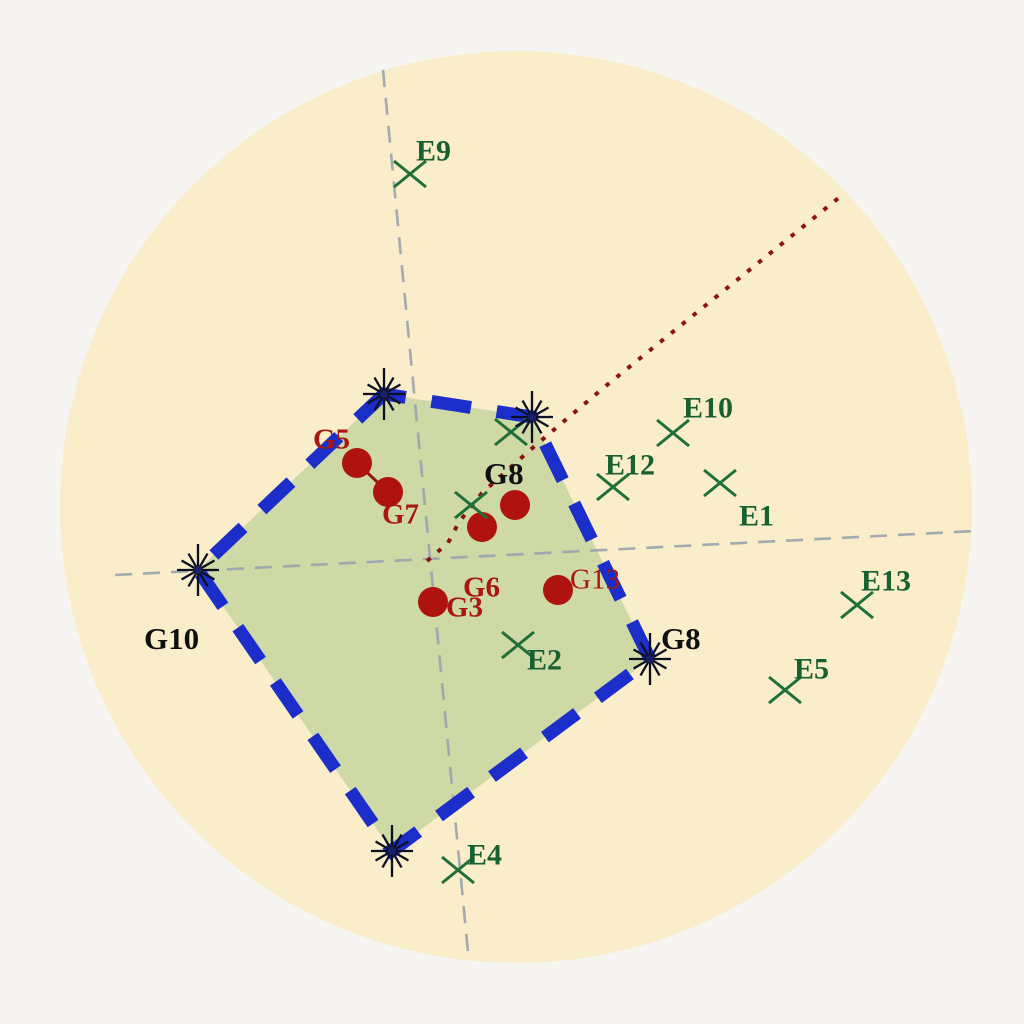  Describe the element at coordinates (433, 602) in the screenshot. I see `dot-marker-g3` at that location.